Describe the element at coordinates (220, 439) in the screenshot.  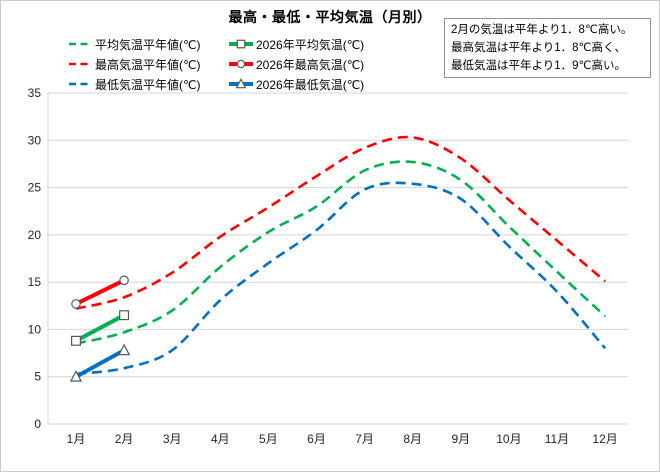
I see `x-axis-tick-label: 4月` at that location.